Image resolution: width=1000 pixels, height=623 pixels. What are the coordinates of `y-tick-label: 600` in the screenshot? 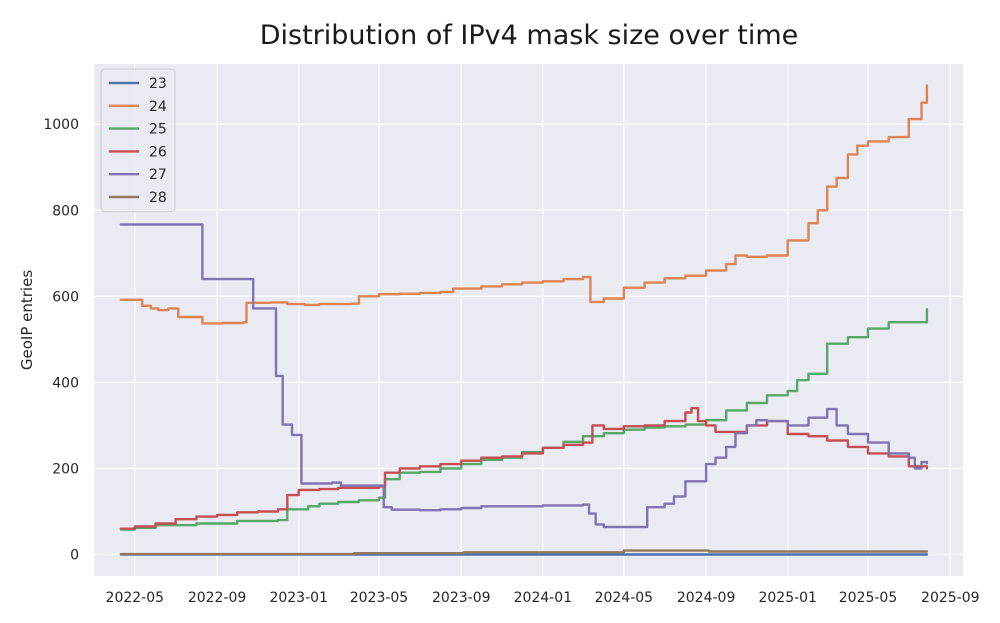 It's located at (65, 297).